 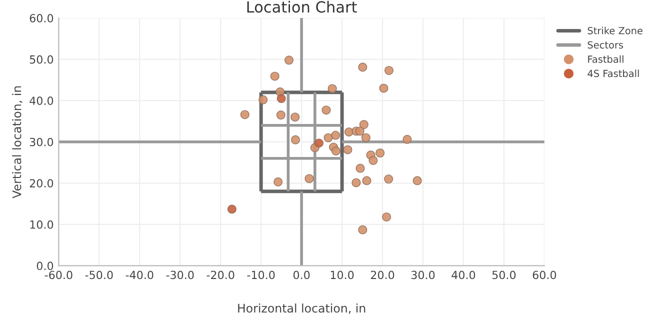 I want to click on y-tick-label: 20.0, so click(x=42, y=183).